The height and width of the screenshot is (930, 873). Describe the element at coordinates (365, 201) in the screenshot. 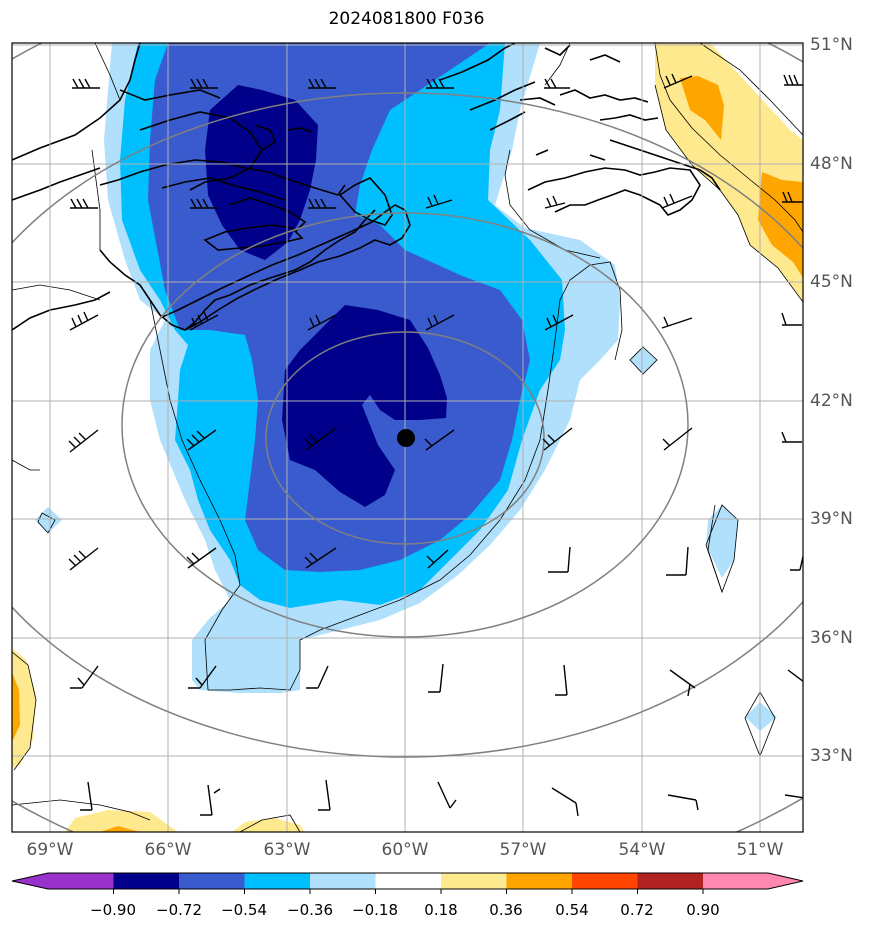

I see `coastline-cape-breton` at that location.